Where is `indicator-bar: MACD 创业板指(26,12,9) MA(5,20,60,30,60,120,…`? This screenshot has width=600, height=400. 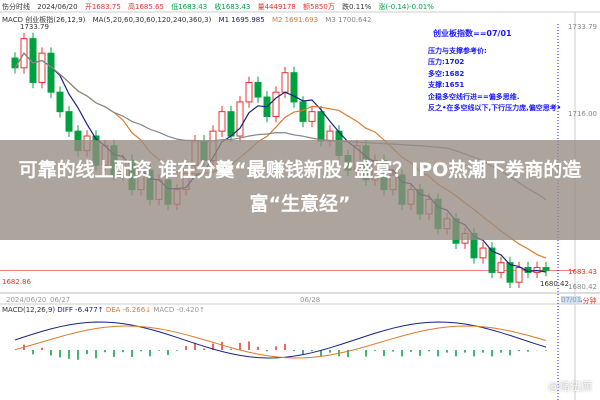
indicator-bar: MACD 创业板指(26,12,9) MA(5,20,60,30,60,120,… is located at coordinates (189, 20).